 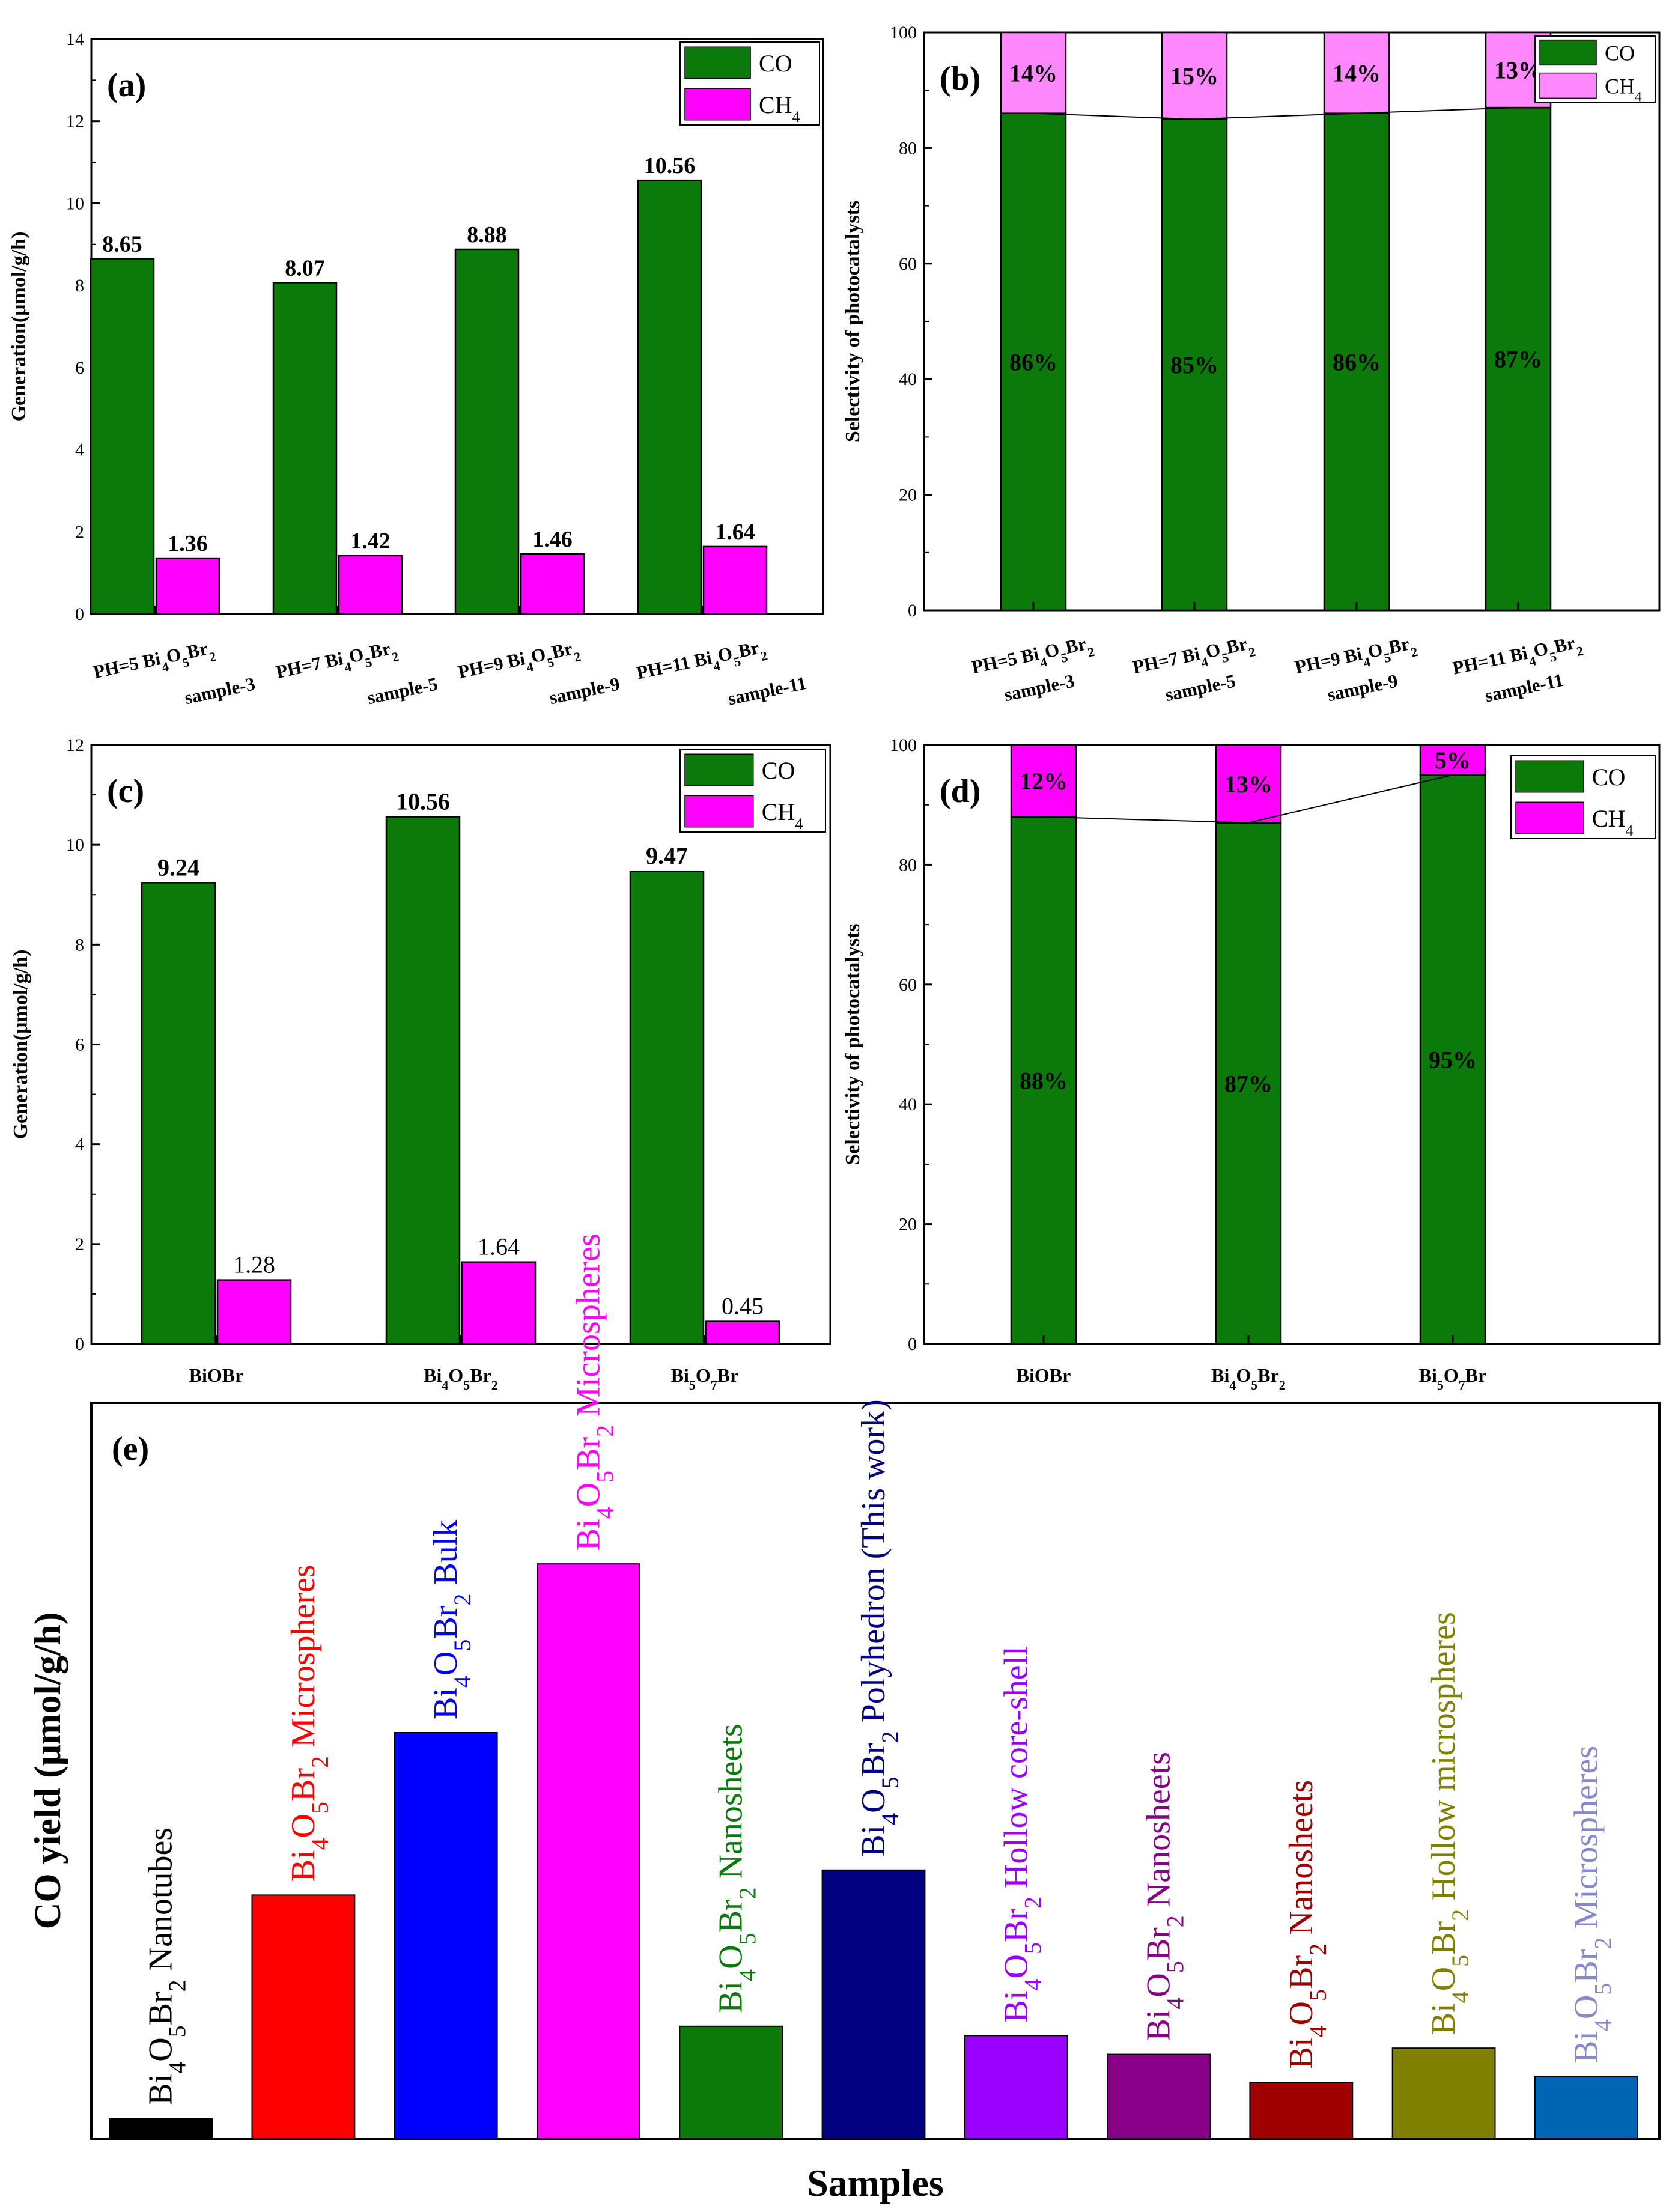 I want to click on data-label-ch4: 12%, so click(x=1044, y=782).